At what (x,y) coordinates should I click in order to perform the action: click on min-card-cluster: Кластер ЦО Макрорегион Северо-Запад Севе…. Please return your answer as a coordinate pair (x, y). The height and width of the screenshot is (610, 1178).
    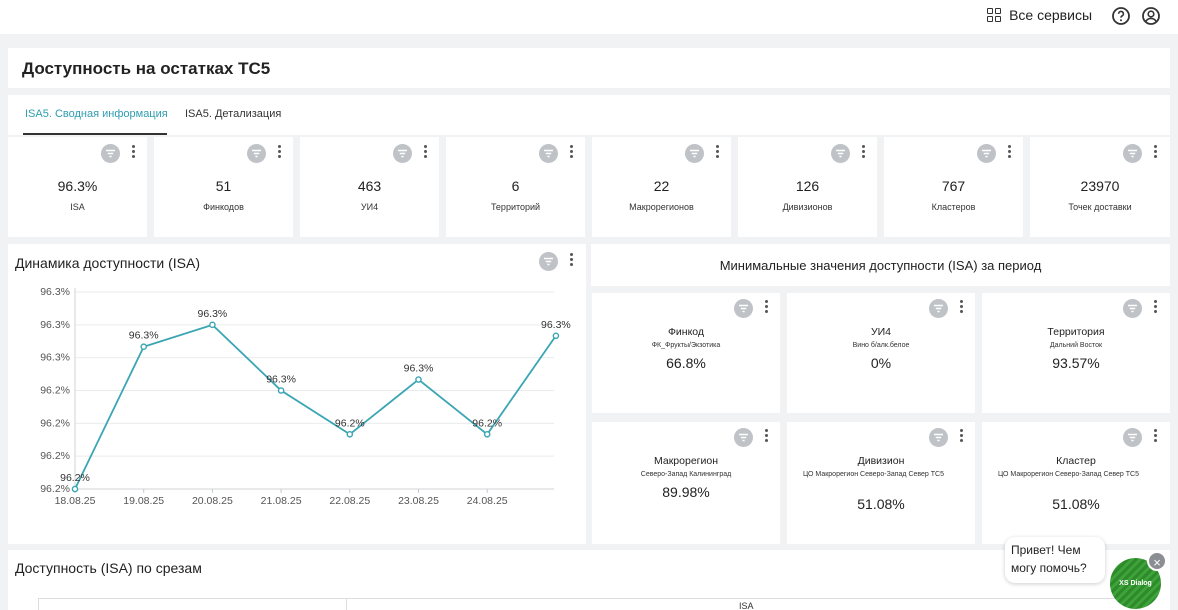
    Looking at the image, I should click on (1076, 483).